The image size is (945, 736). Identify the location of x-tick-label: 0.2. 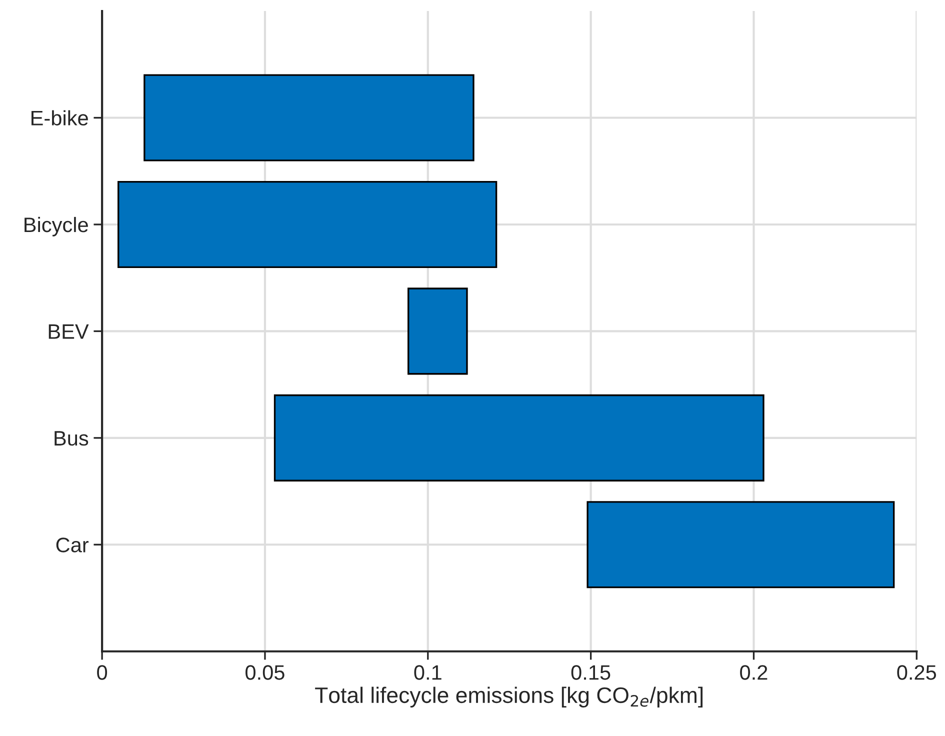
(754, 672).